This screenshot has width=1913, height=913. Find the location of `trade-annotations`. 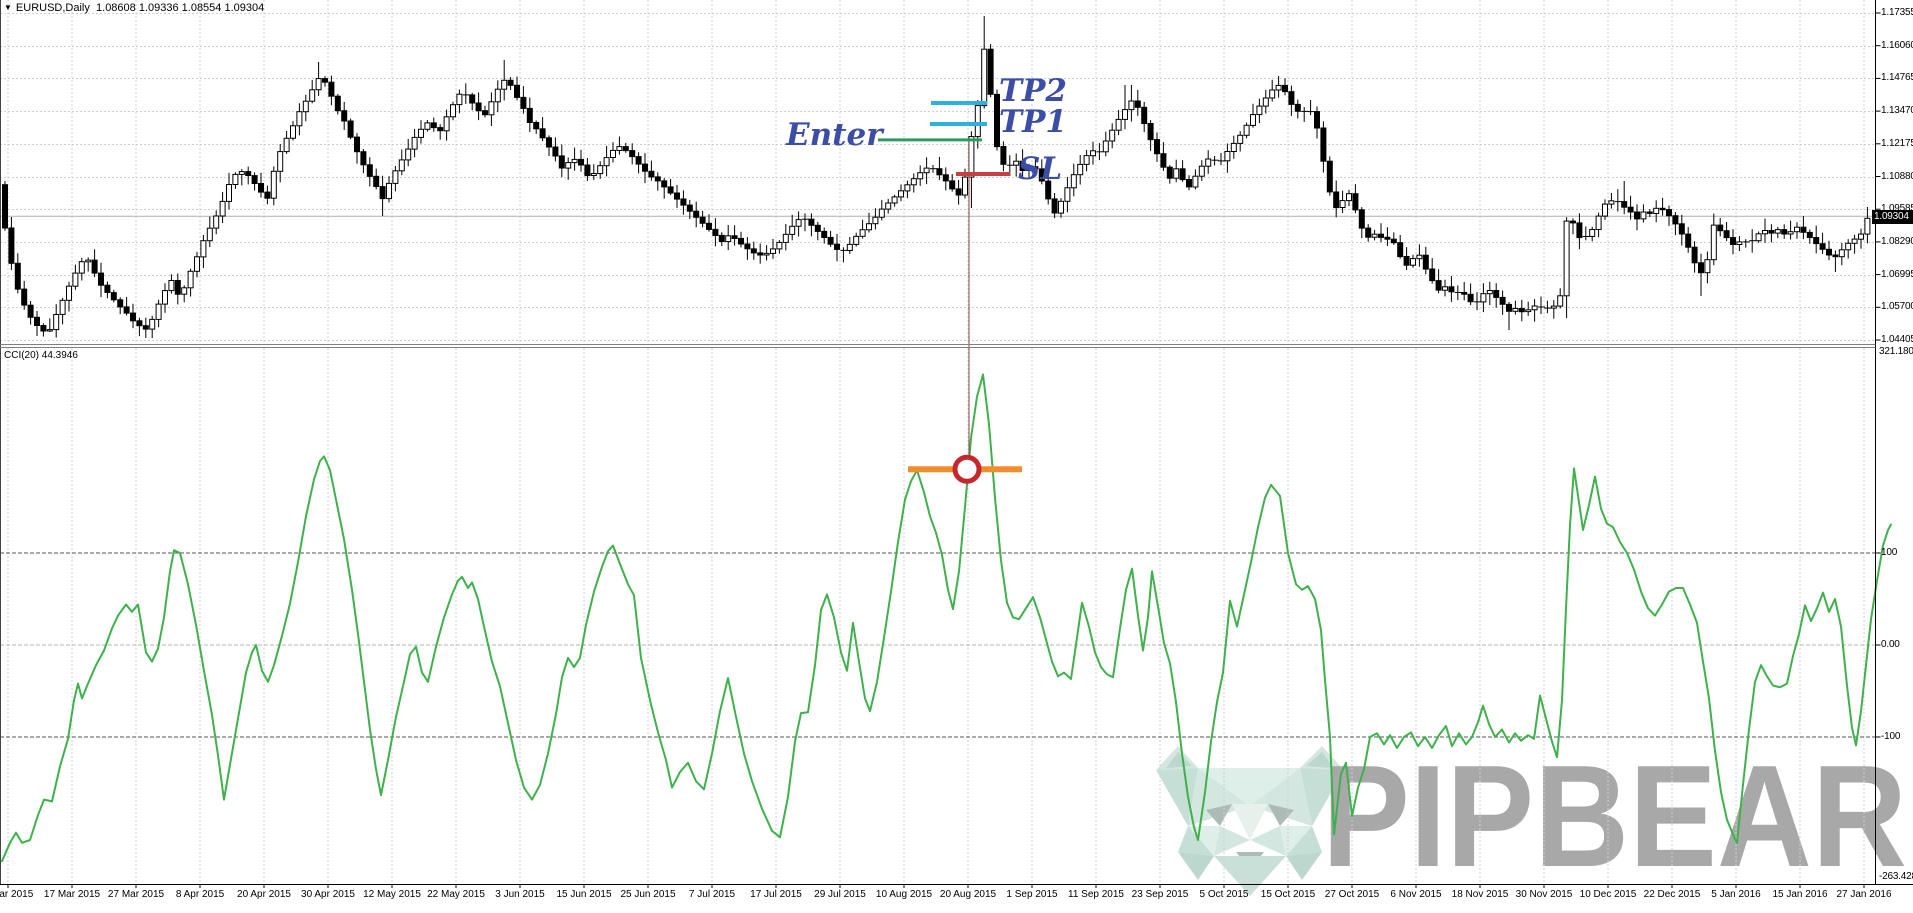

trade-annotations is located at coordinates (950, 292).